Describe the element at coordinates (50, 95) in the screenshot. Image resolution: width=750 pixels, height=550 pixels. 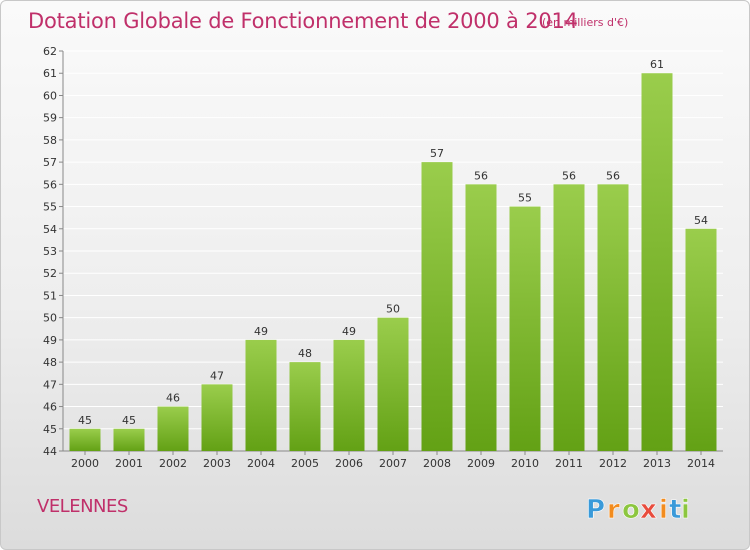
I see `y-tick-label: 60` at that location.